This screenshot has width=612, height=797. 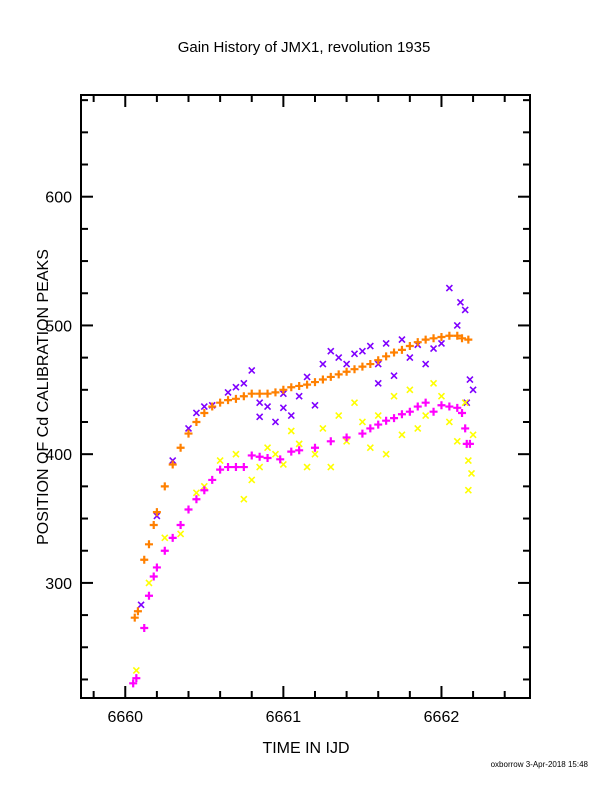 What do you see at coordinates (305, 748) in the screenshot?
I see `x-axis-label: TIME IN IJD` at bounding box center [305, 748].